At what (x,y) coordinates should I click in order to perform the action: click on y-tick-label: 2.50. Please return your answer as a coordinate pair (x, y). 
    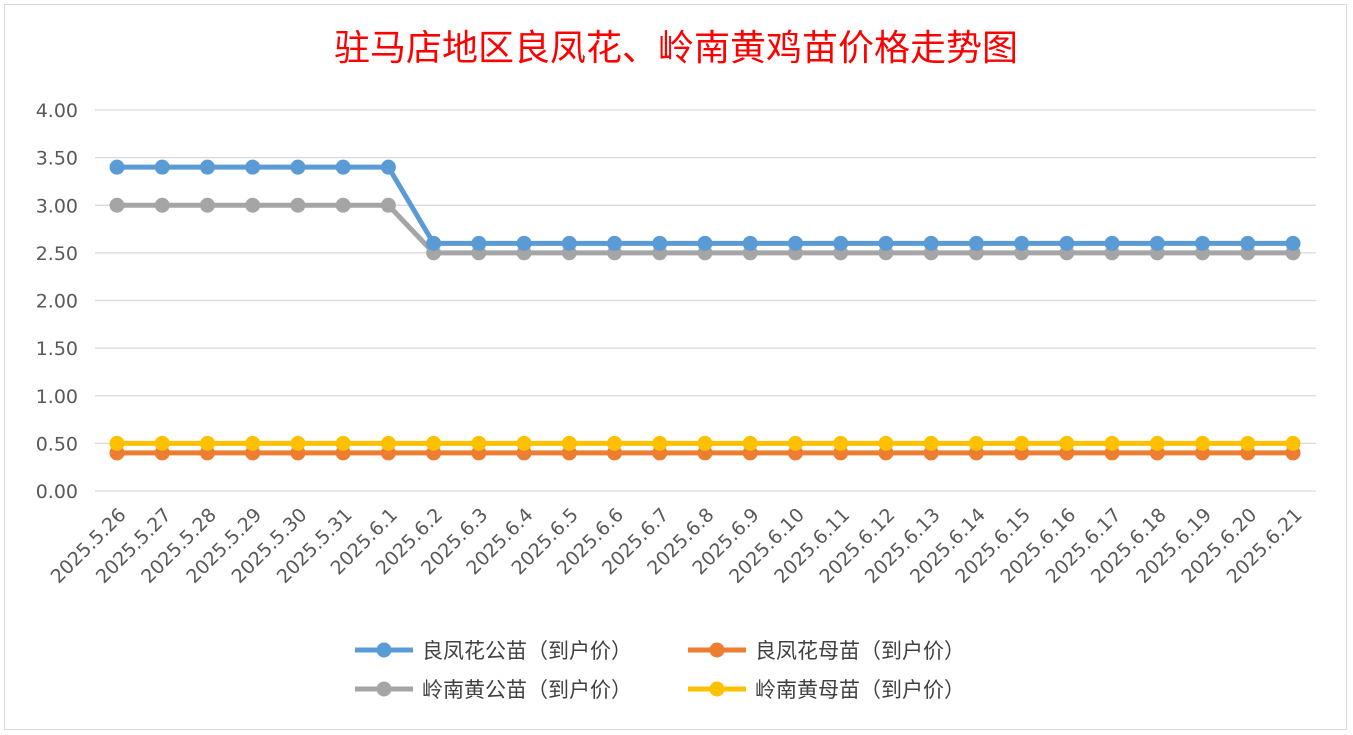
    Looking at the image, I should click on (57, 254).